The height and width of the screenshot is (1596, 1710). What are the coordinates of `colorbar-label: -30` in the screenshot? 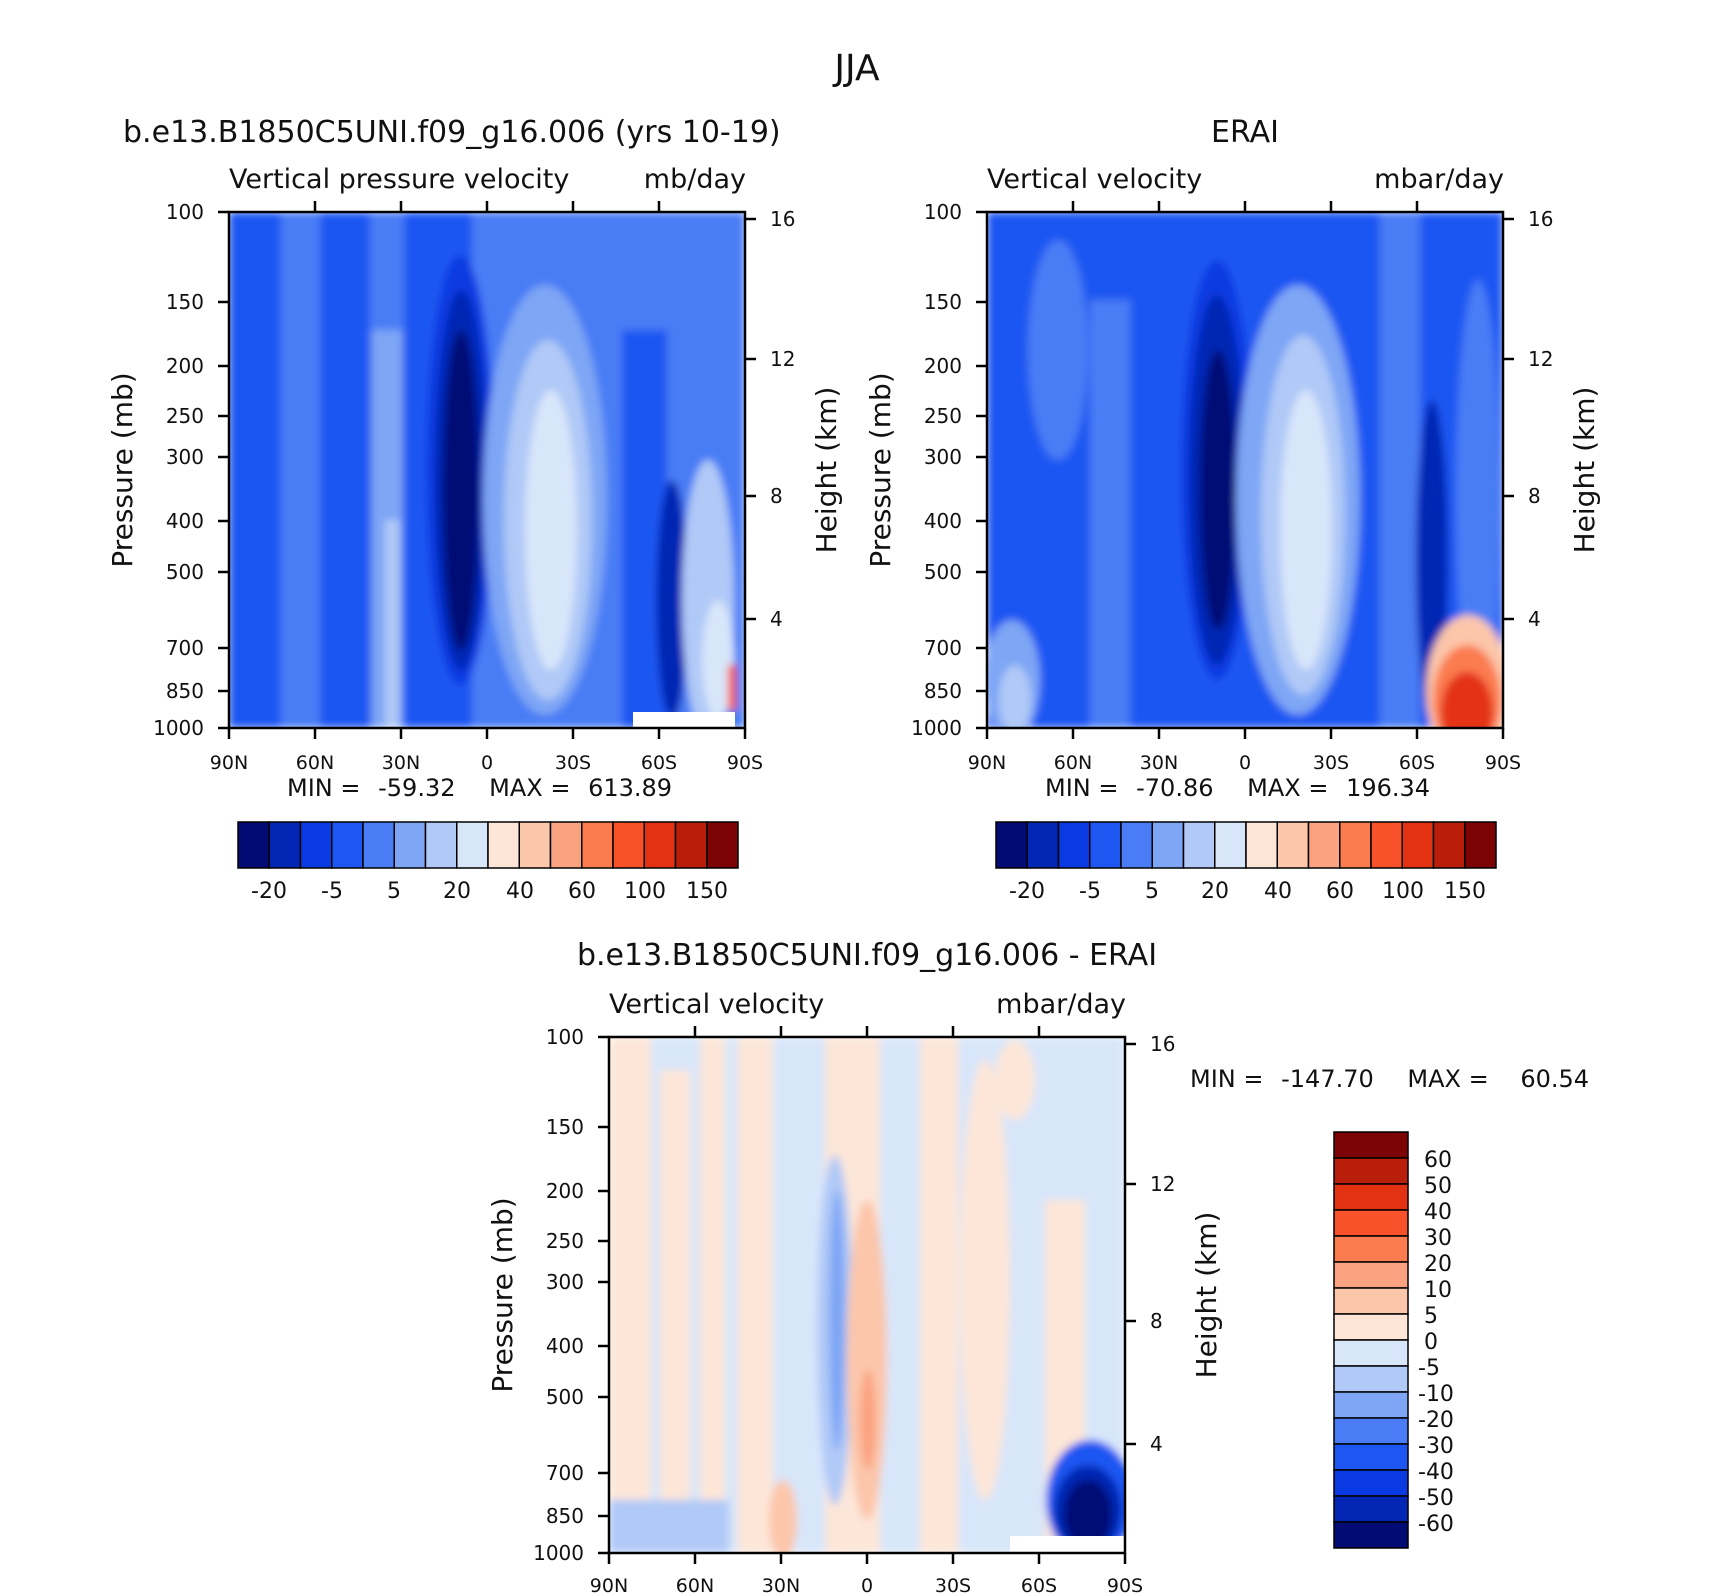 It's located at (1436, 1446).